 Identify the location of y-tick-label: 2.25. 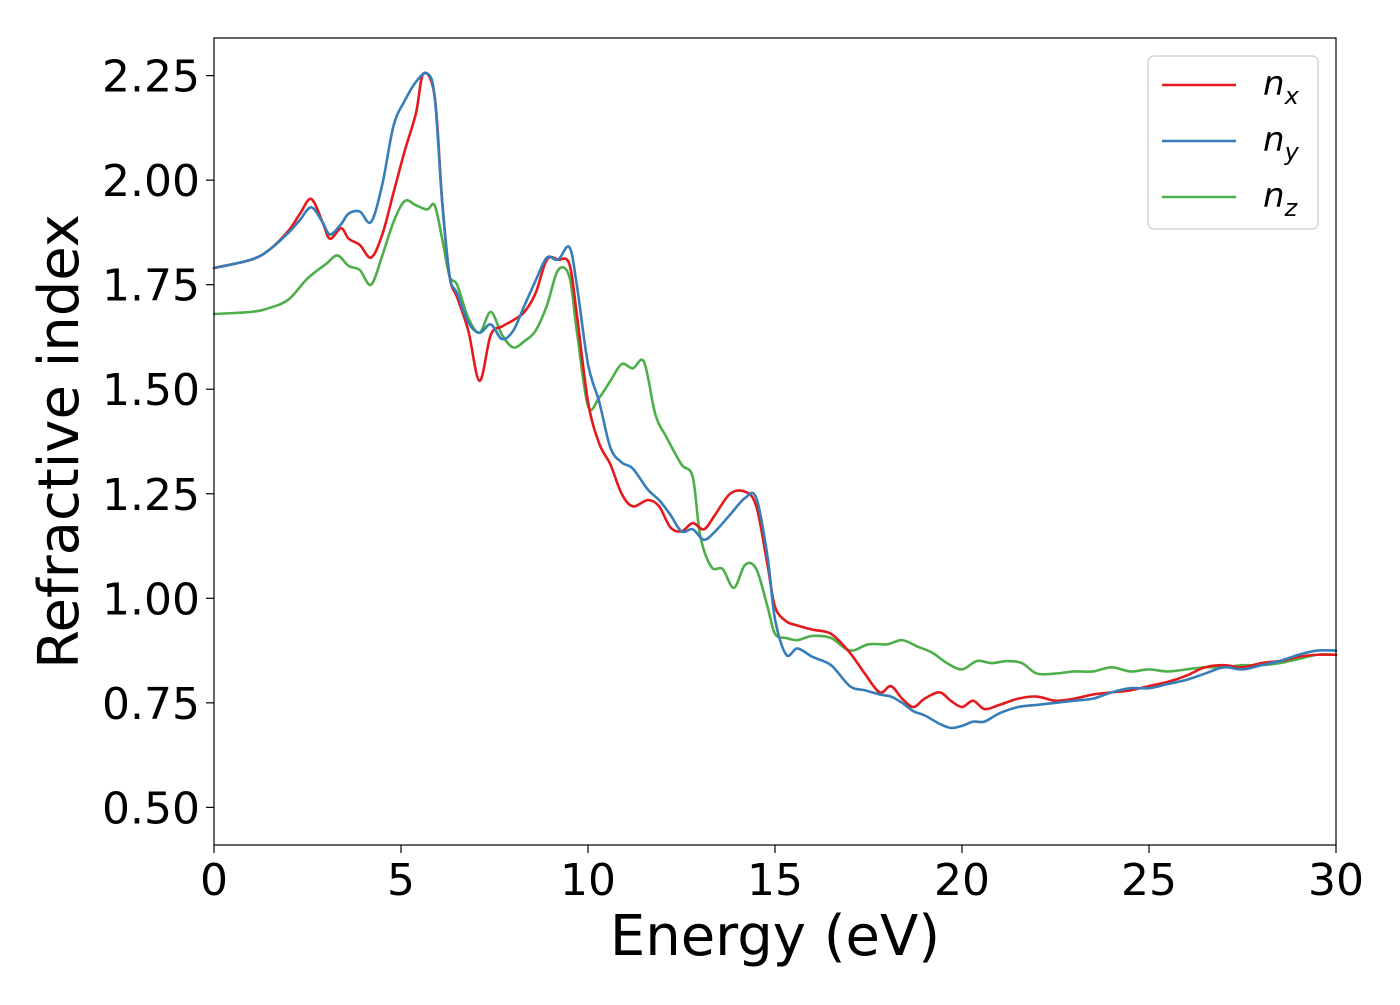
(151, 77).